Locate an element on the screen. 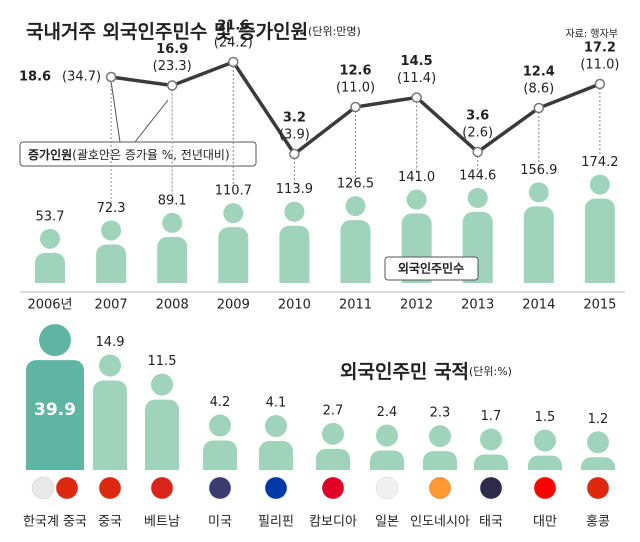 This screenshot has height=542, width=640. x-tick-label: 미국 is located at coordinates (220, 522).